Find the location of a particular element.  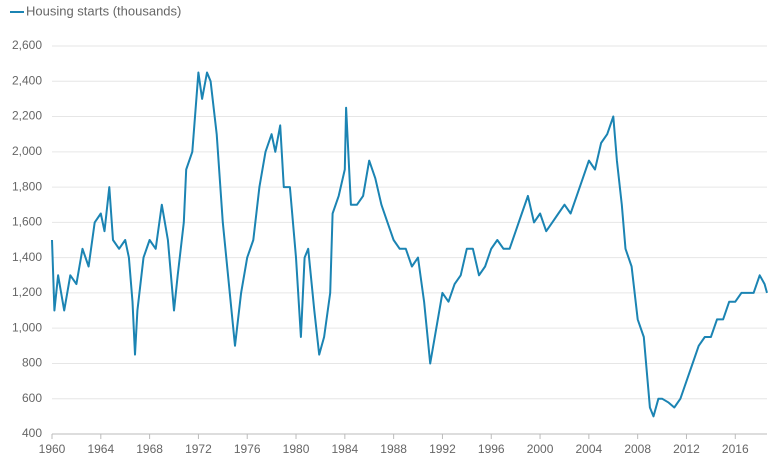

y-tick-label: 1,000 is located at coordinates (27, 327).